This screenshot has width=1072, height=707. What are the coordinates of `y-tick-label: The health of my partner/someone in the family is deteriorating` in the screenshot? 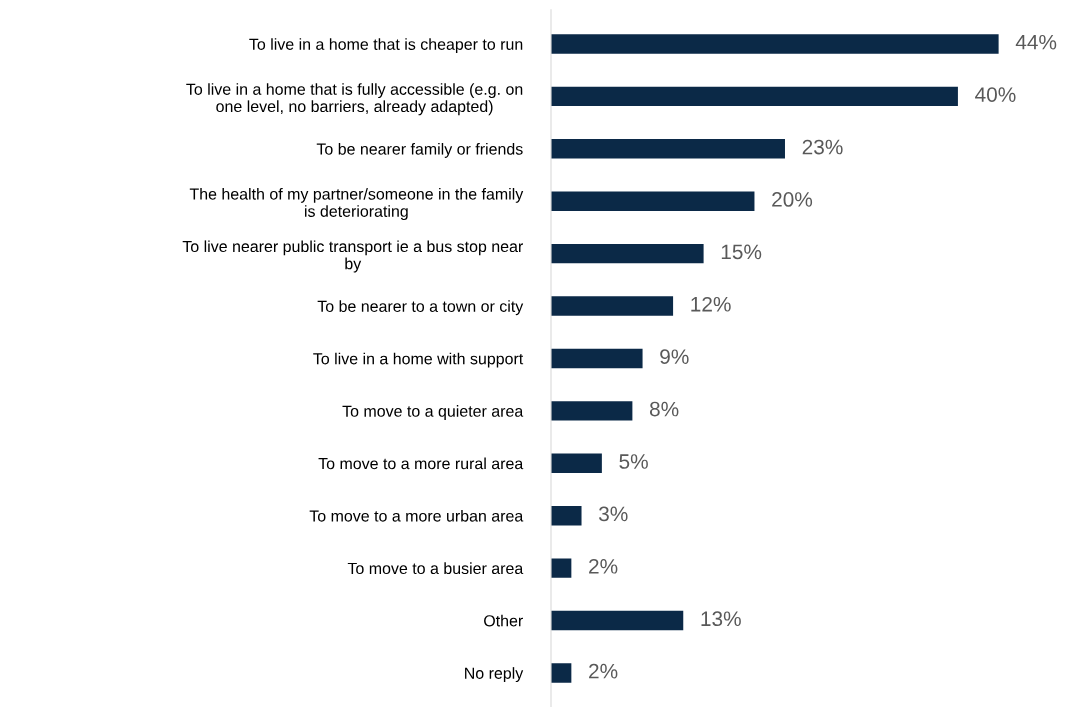 It's located at (356, 204).